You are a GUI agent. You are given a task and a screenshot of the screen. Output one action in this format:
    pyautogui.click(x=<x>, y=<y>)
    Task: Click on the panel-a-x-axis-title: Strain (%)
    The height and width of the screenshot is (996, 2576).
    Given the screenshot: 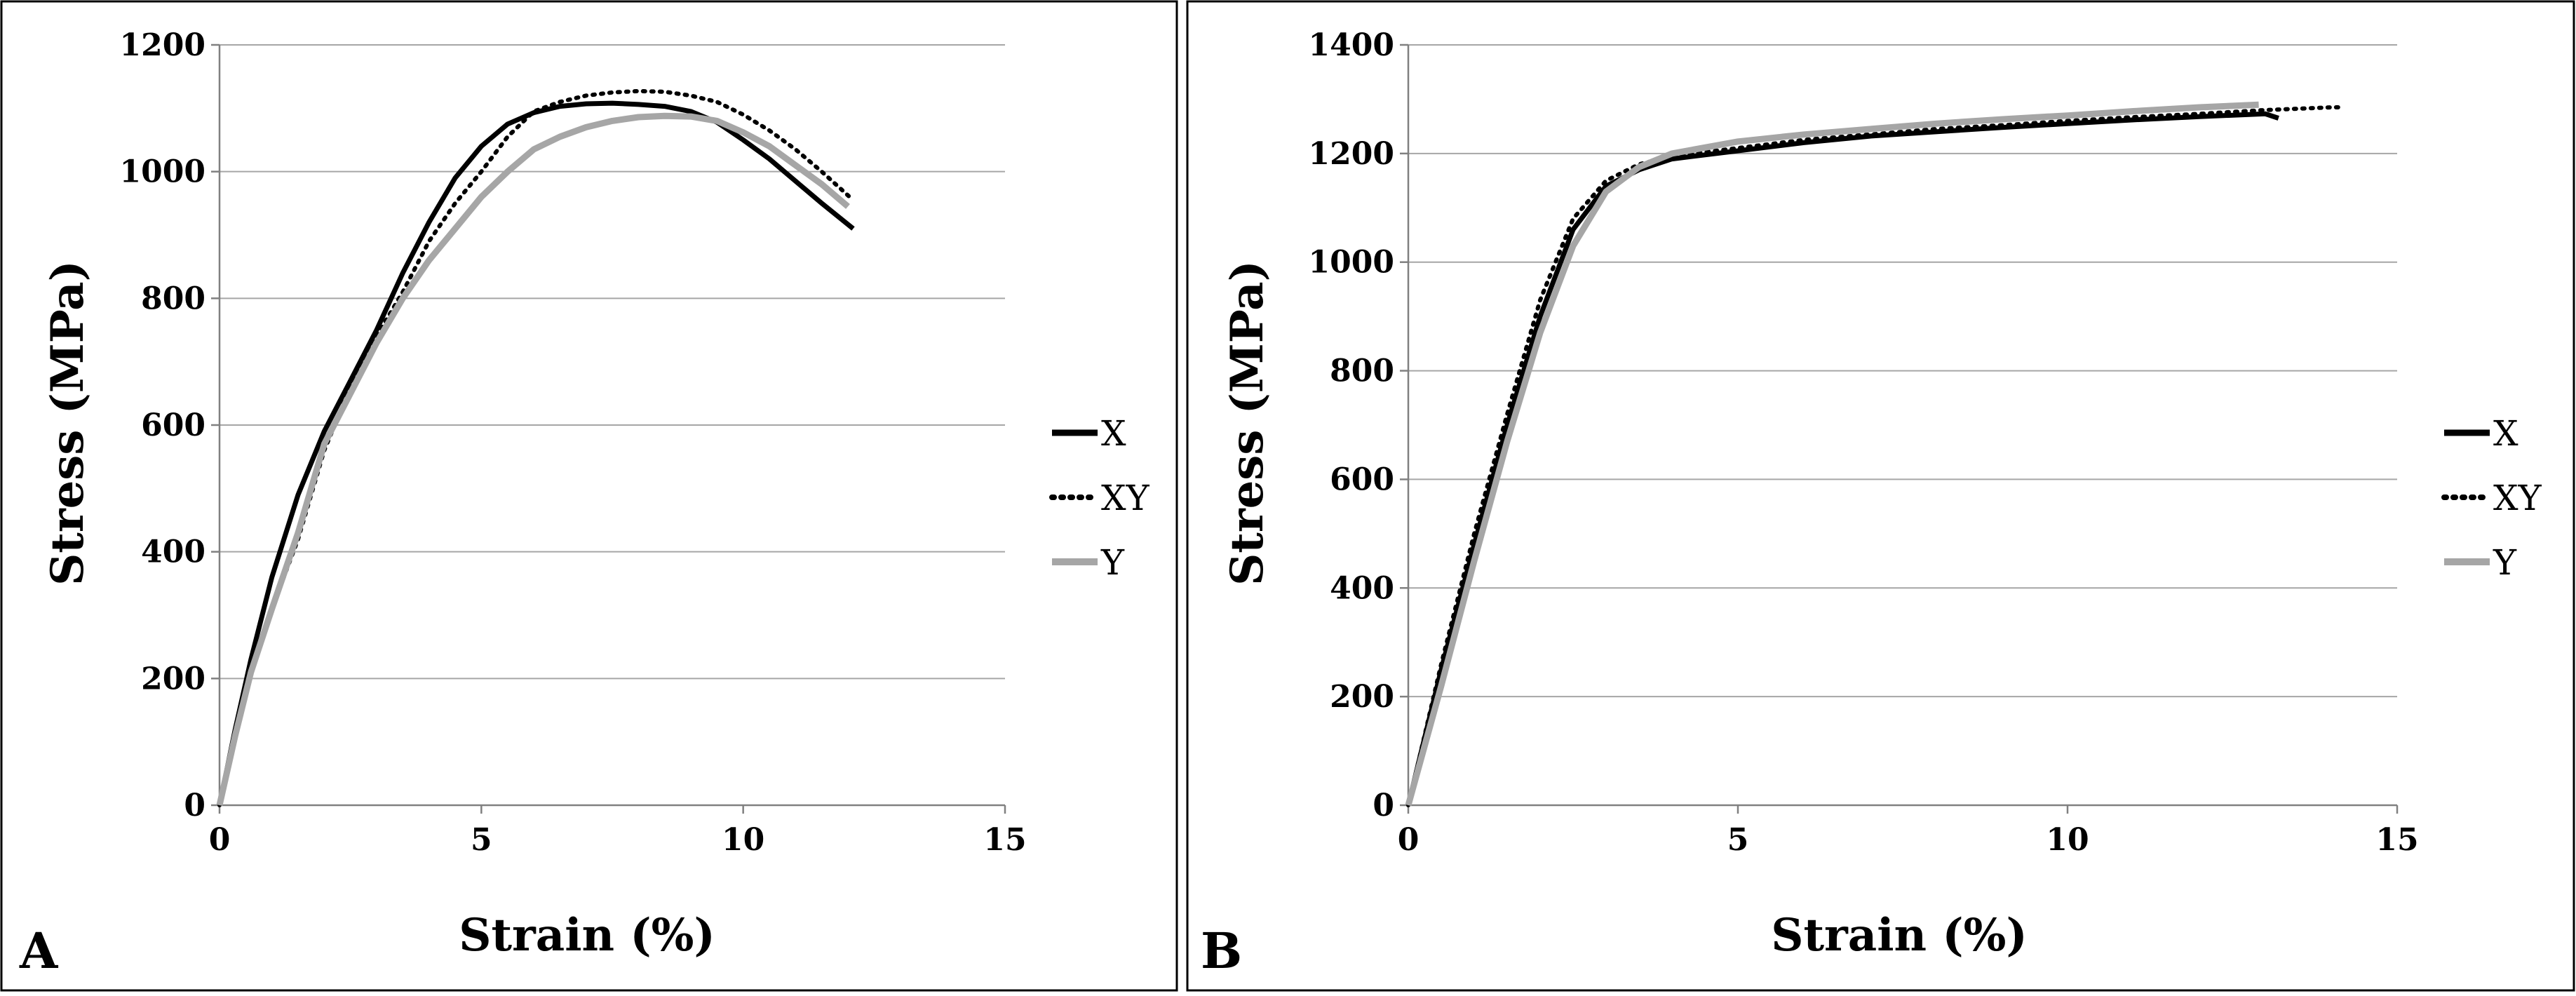 What is the action you would take?
    pyautogui.click(x=587, y=935)
    